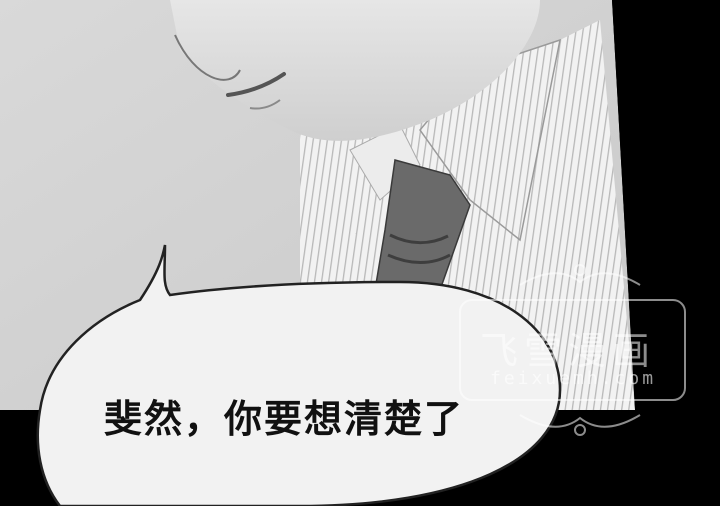  What do you see at coordinates (256, 84) in the screenshot?
I see `mouth` at bounding box center [256, 84].